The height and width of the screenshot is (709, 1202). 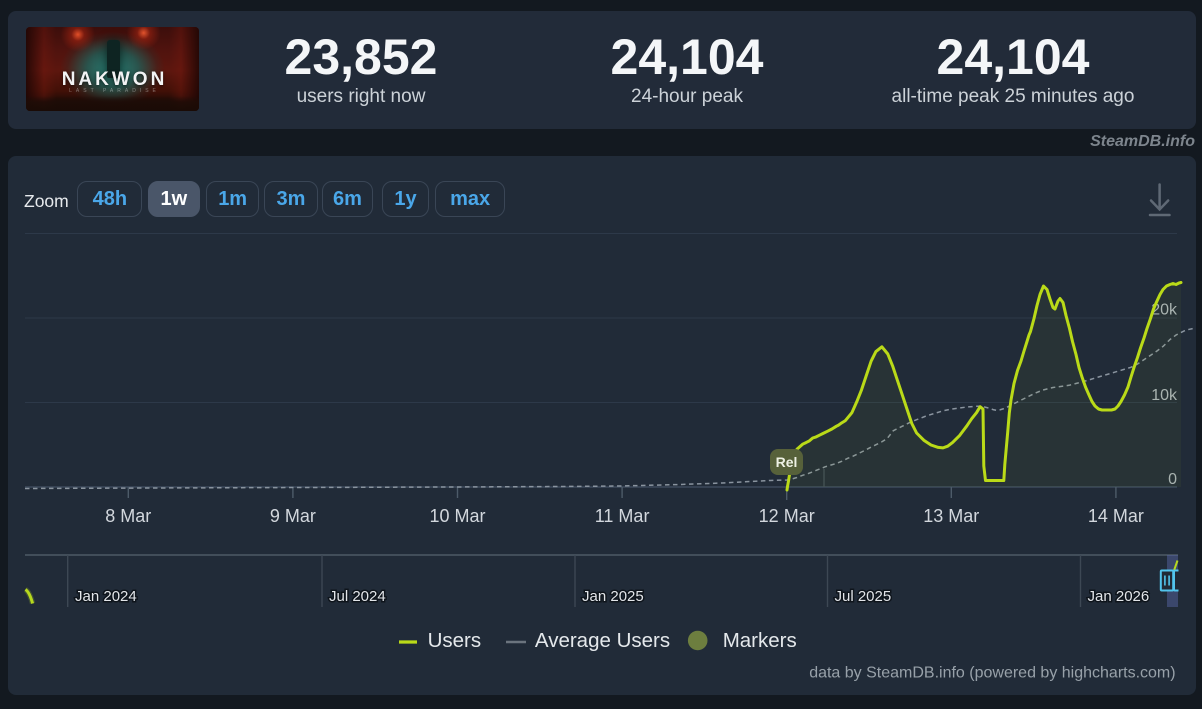 I want to click on svg-text: Jul 2024, so click(x=357, y=596).